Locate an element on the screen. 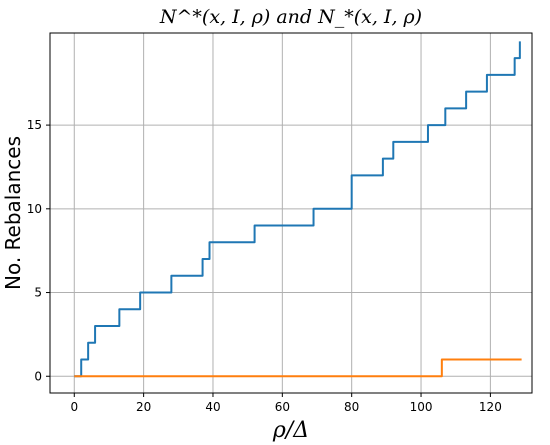  y-tick-label: 5 is located at coordinates (38, 293).